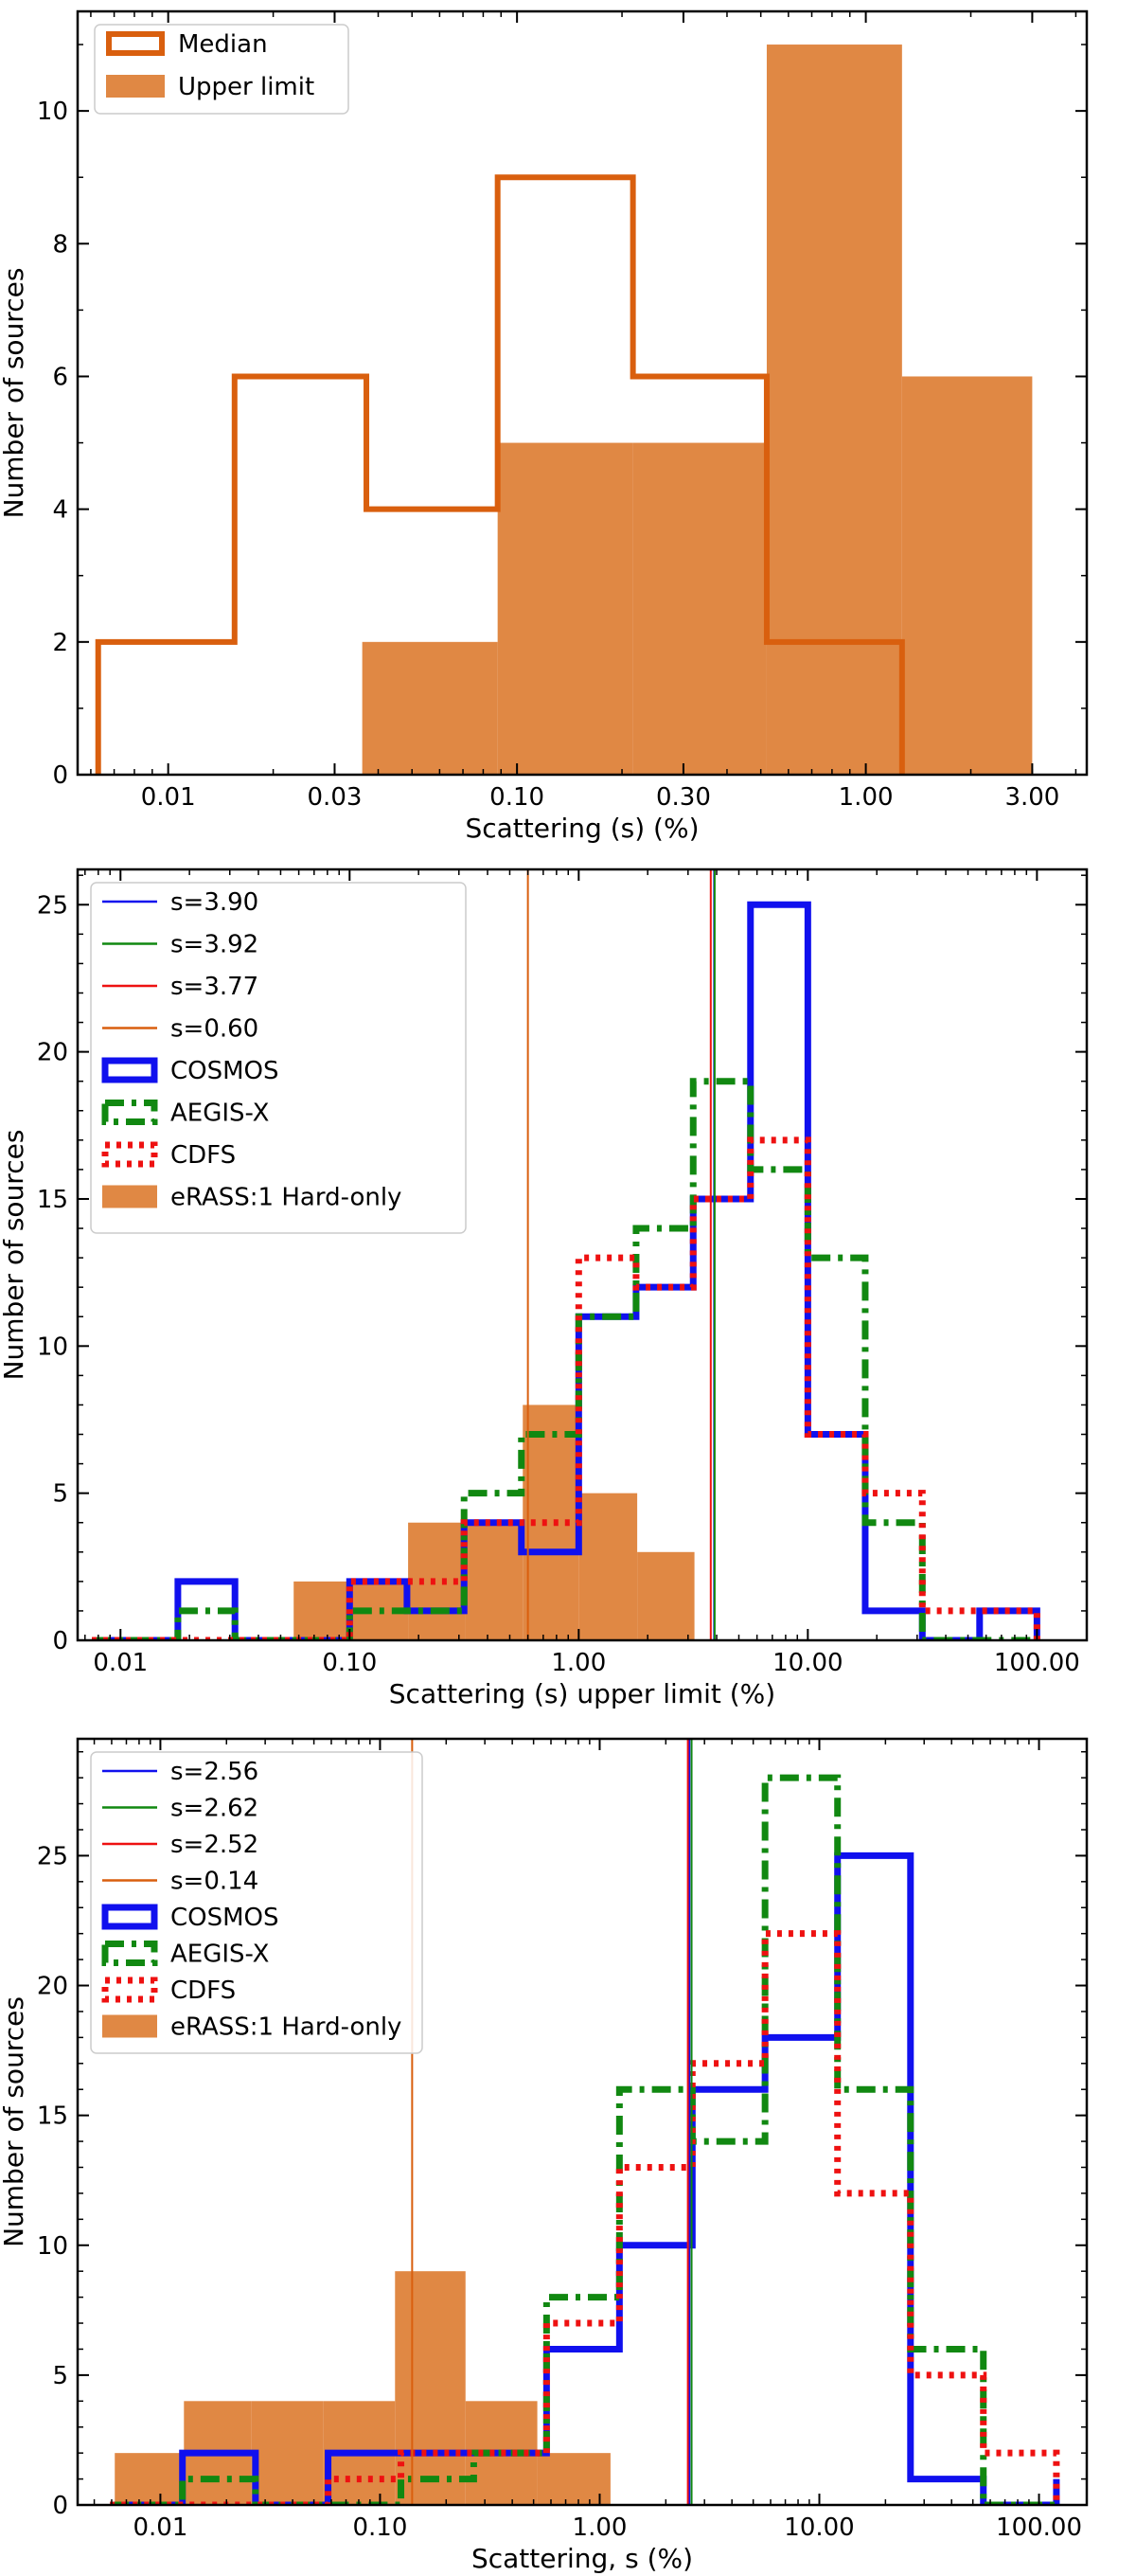  I want to click on y-tick-label: 4, so click(60, 510).